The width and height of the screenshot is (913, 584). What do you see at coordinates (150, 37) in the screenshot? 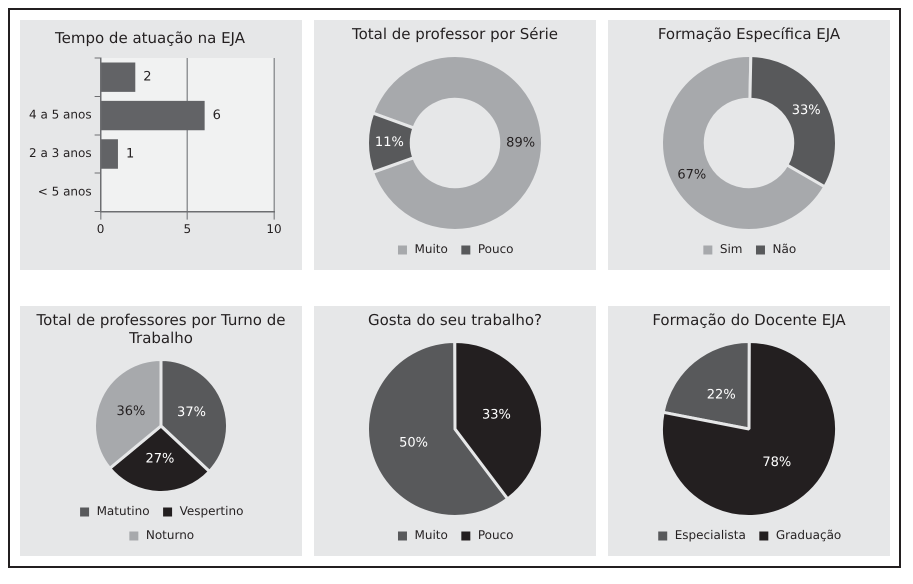
I see `chart-title: Tempo de atuação na EJA` at bounding box center [150, 37].